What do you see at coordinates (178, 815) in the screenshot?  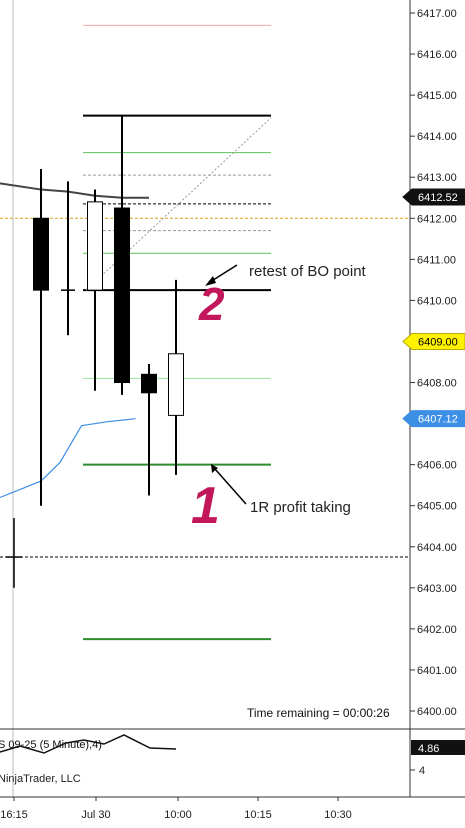 I see `time-tick-label-2: 10:00` at bounding box center [178, 815].